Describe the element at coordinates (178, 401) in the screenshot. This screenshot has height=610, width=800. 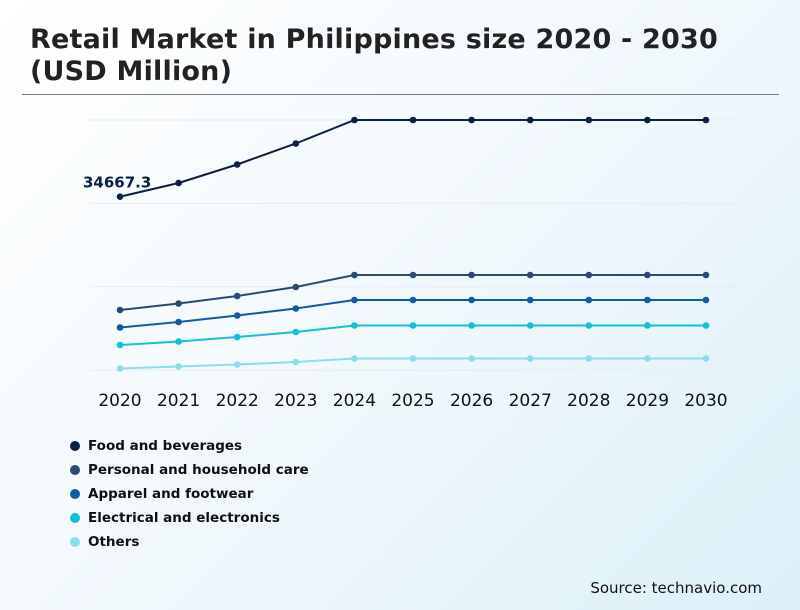
I see `x-tick-label: 2021` at that location.